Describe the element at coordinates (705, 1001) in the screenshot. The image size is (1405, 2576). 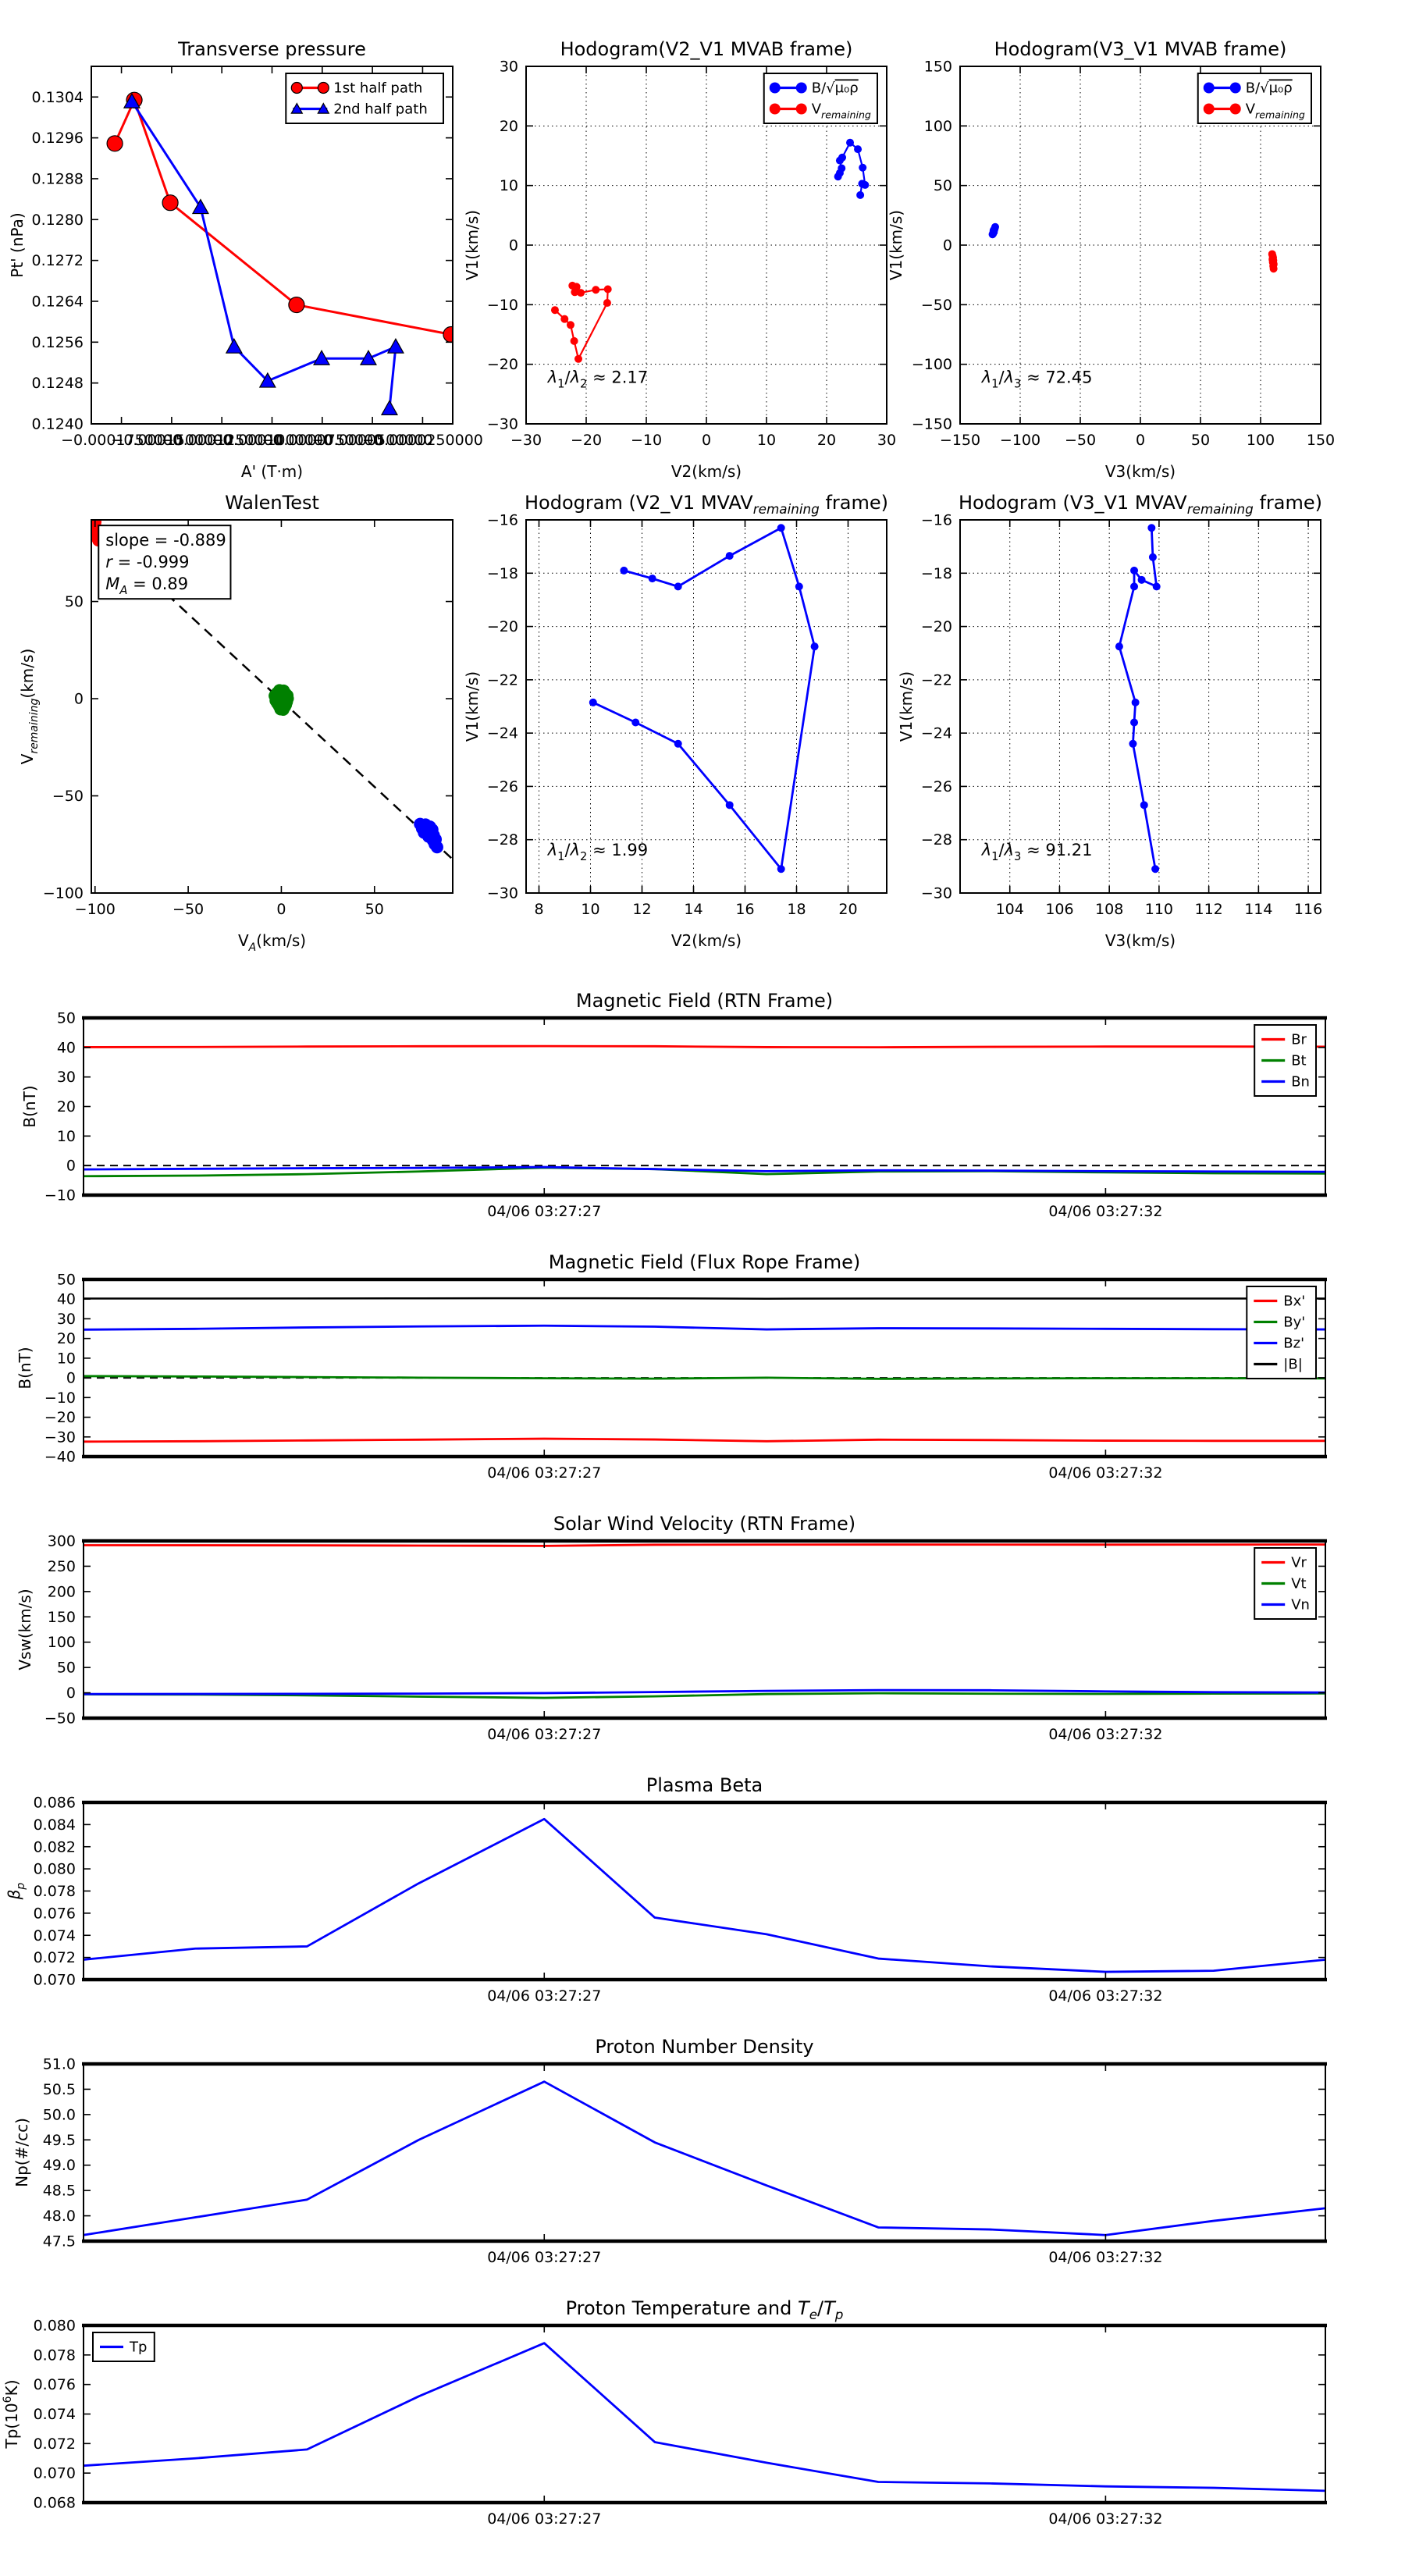
I see `chart-title: Magnetic Field (RTN Frame)` at that location.